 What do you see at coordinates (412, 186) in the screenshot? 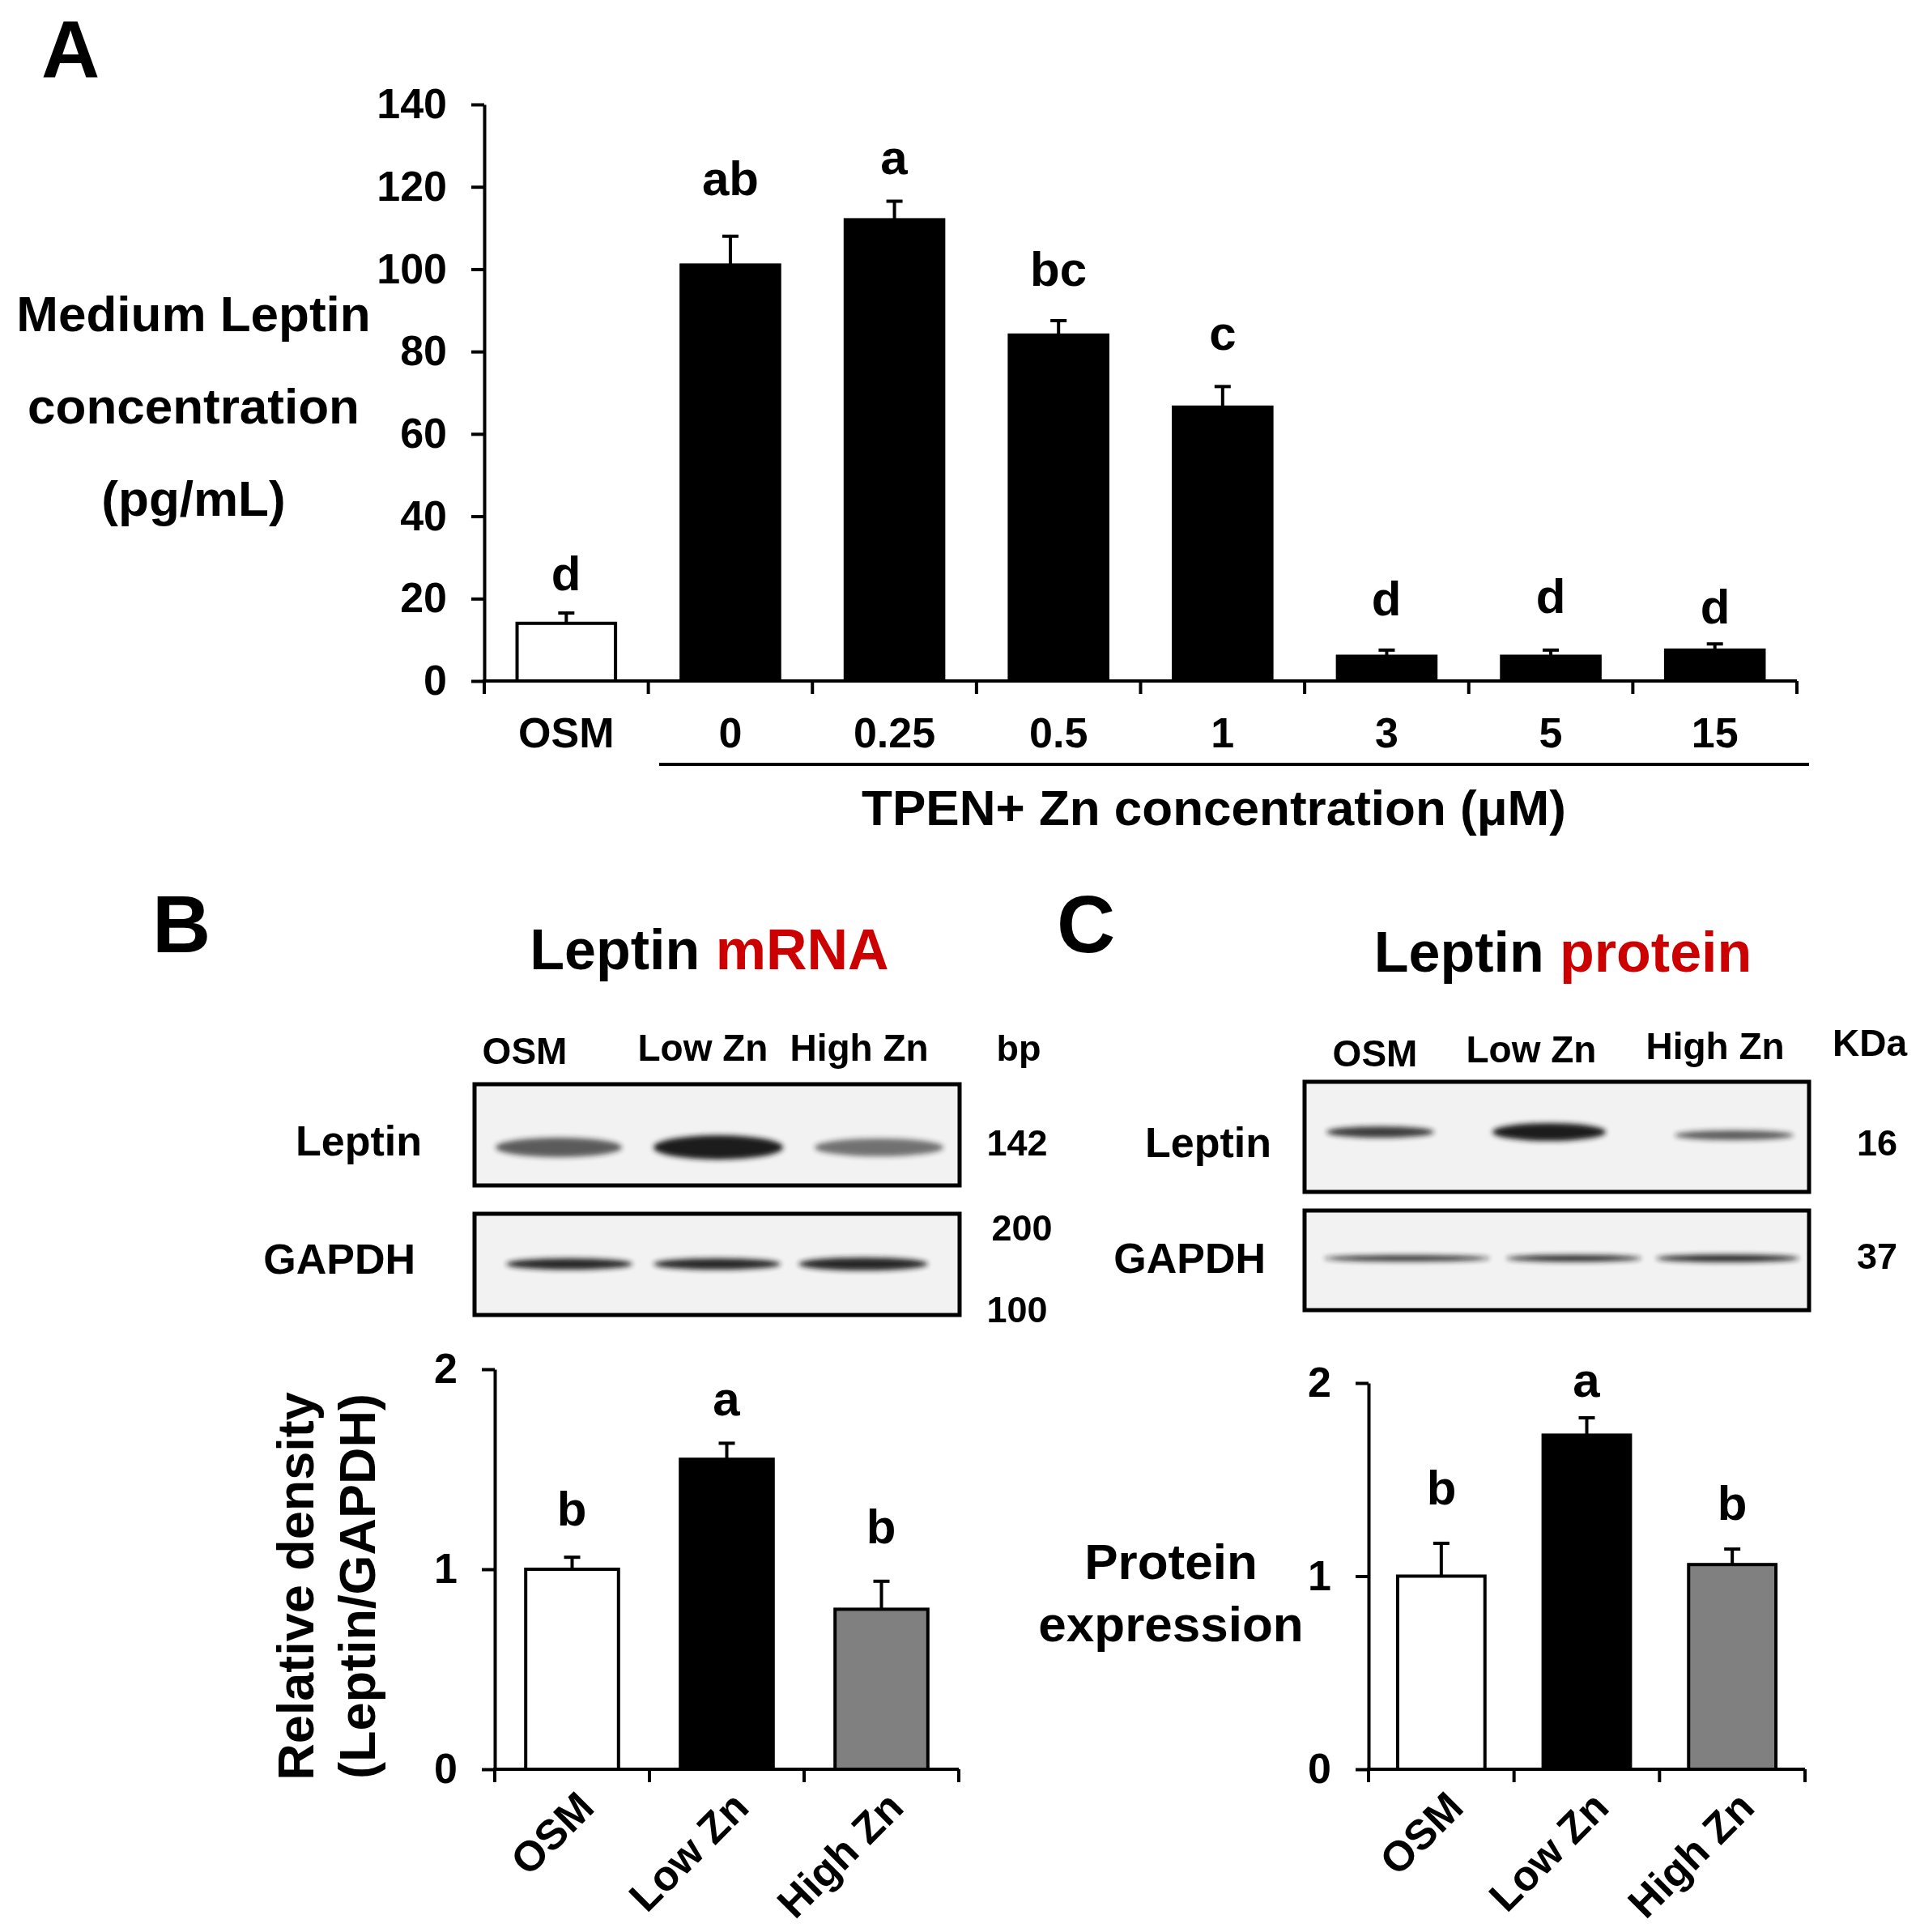
I see `y-tick-label: 120` at bounding box center [412, 186].